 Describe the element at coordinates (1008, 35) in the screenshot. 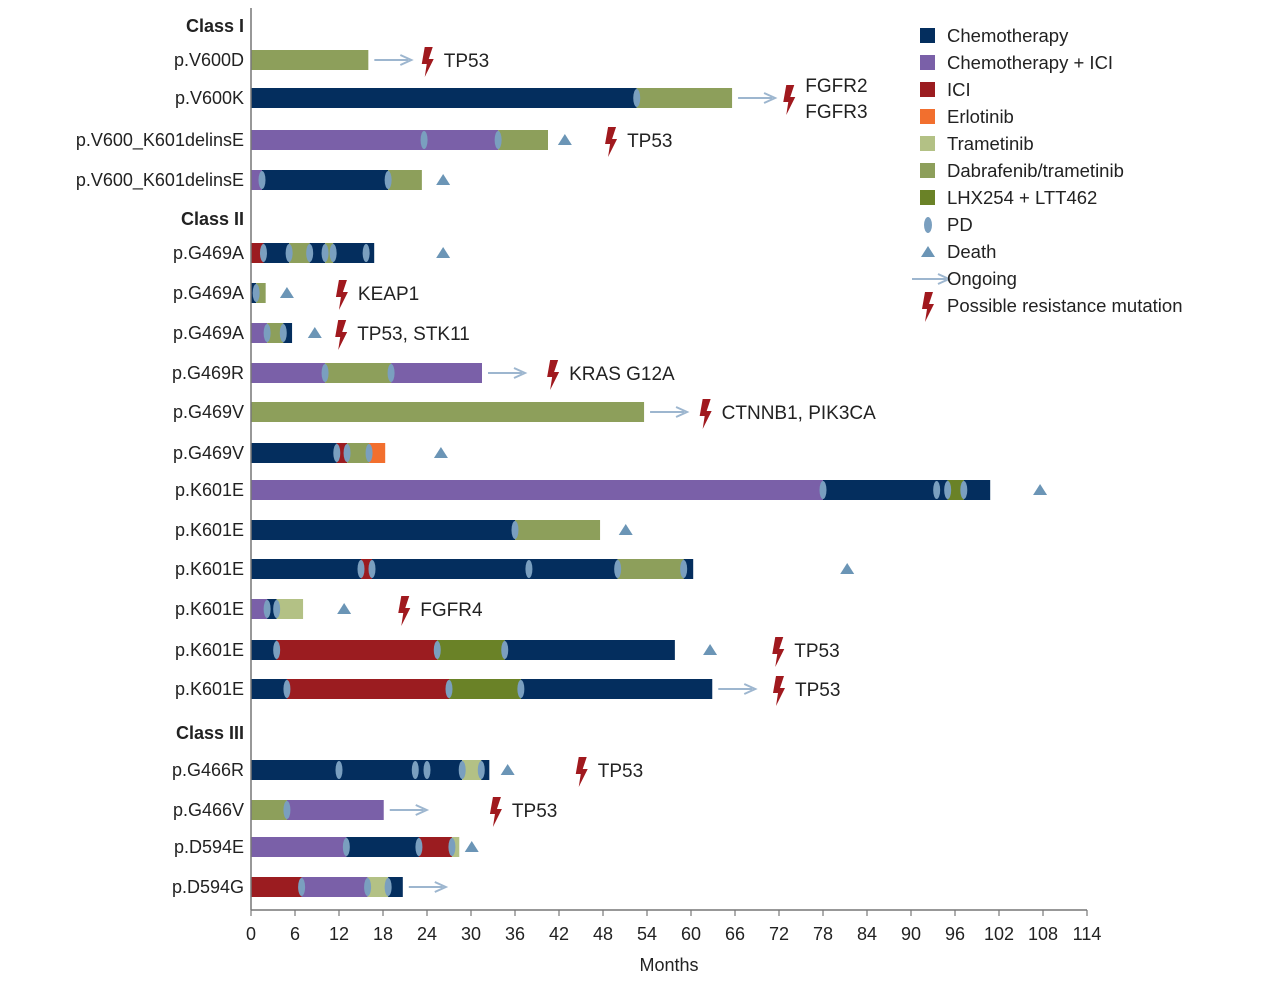

I see `legend-label: Chemotherapy` at that location.